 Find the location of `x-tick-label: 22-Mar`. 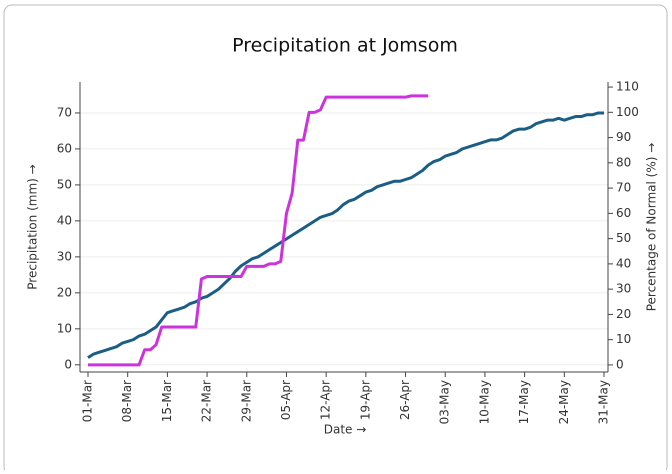

x-tick-label: 22-Mar is located at coordinates (207, 401).